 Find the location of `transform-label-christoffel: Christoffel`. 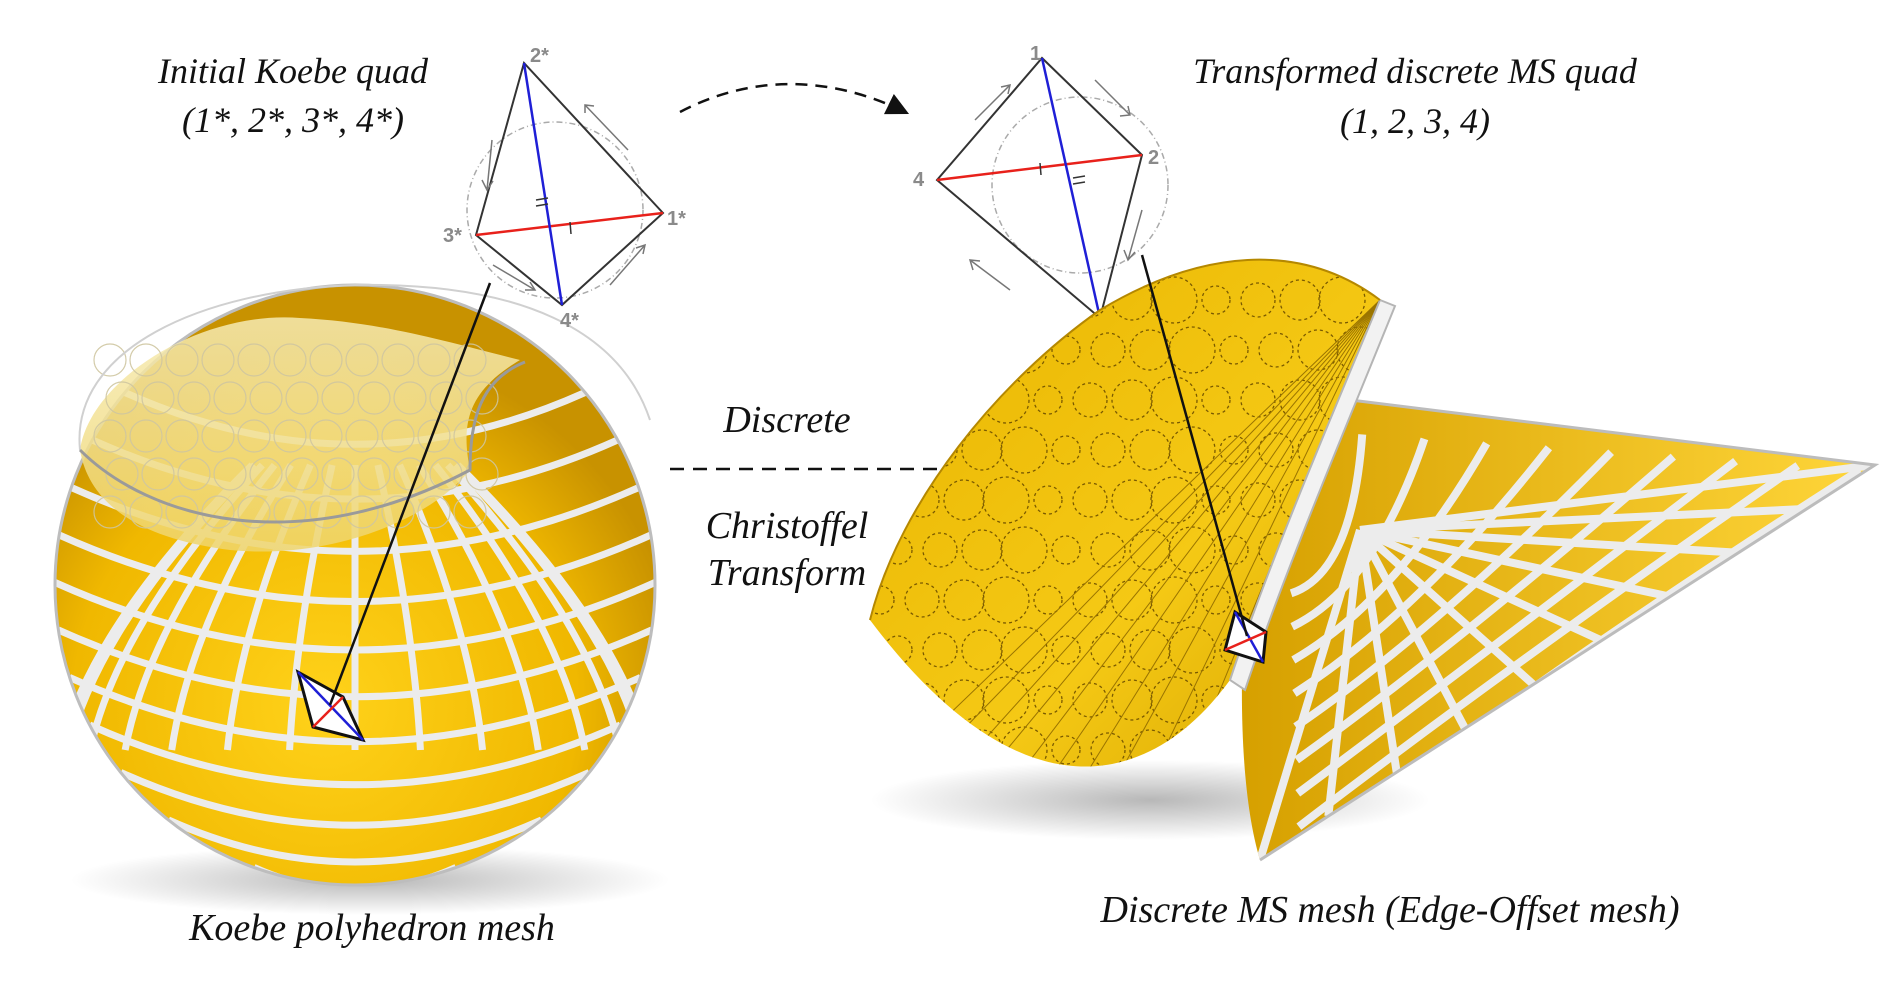

transform-label-christoffel: Christoffel is located at coordinates (787, 526).